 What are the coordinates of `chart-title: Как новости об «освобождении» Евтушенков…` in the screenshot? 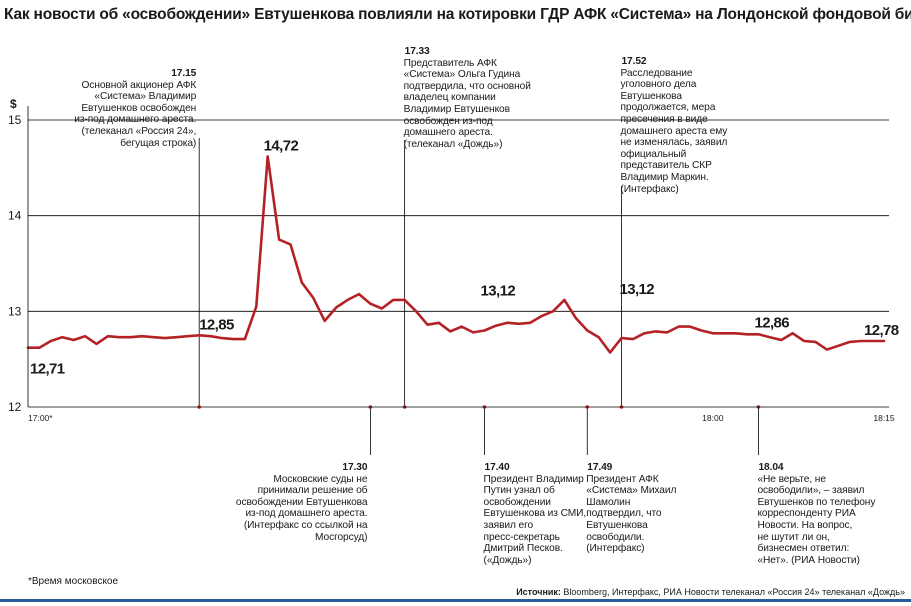 It's located at (457, 14).